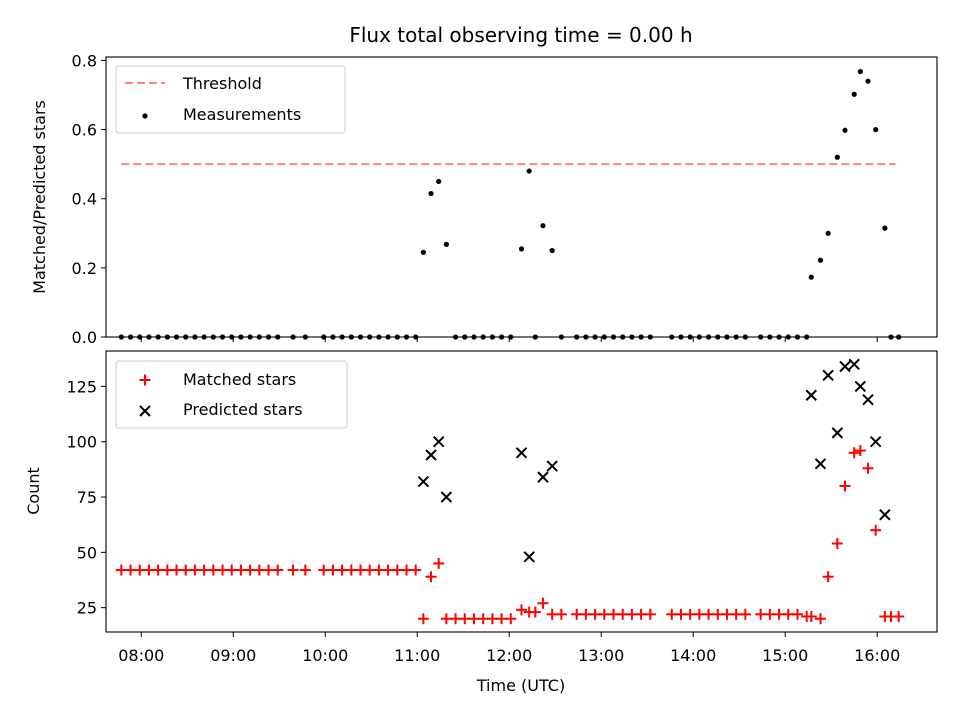  Describe the element at coordinates (509, 655) in the screenshot. I see `bottom-xtick-label: 12:00` at that location.